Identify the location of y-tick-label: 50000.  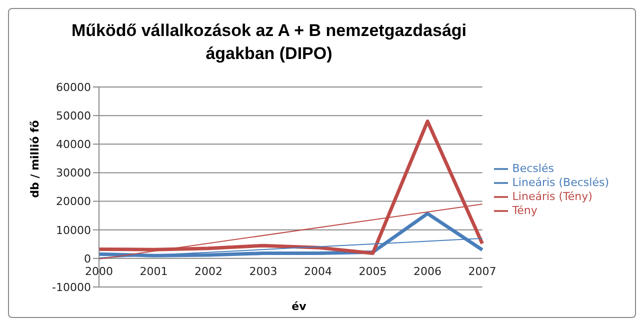
(73, 115).